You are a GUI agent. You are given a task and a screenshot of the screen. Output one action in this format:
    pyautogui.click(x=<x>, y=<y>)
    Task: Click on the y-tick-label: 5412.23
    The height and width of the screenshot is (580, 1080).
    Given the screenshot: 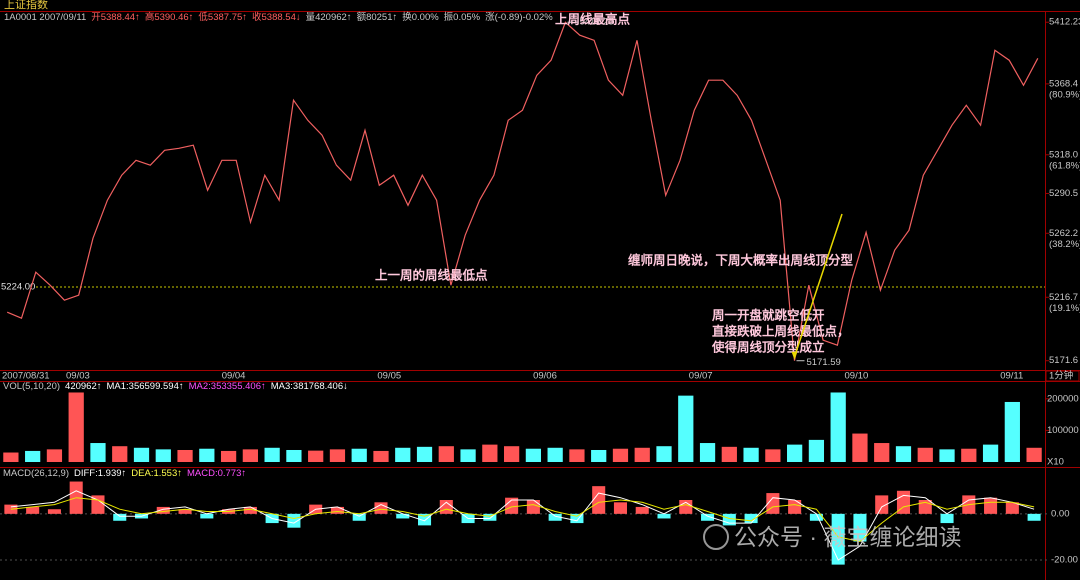 What is the action you would take?
    pyautogui.click(x=1064, y=22)
    